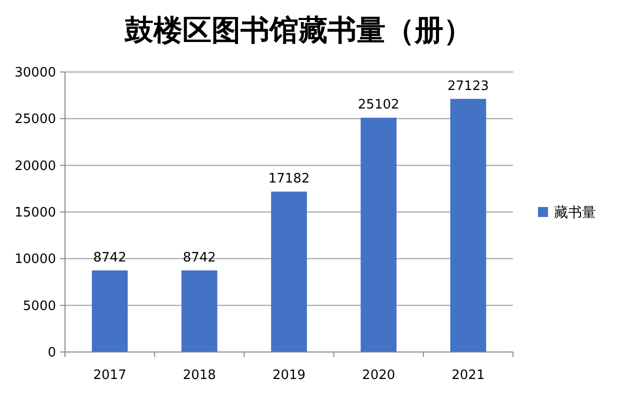  Describe the element at coordinates (575, 212) in the screenshot. I see `legend-label: 藏书量` at that location.